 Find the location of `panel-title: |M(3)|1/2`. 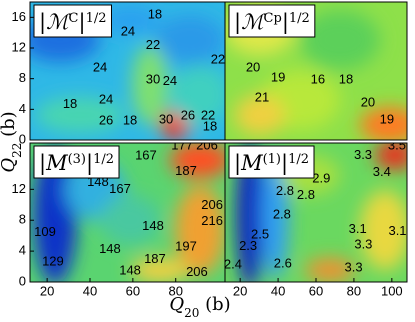

panel-title: |M(3)|1/2 is located at coordinates (76, 163).